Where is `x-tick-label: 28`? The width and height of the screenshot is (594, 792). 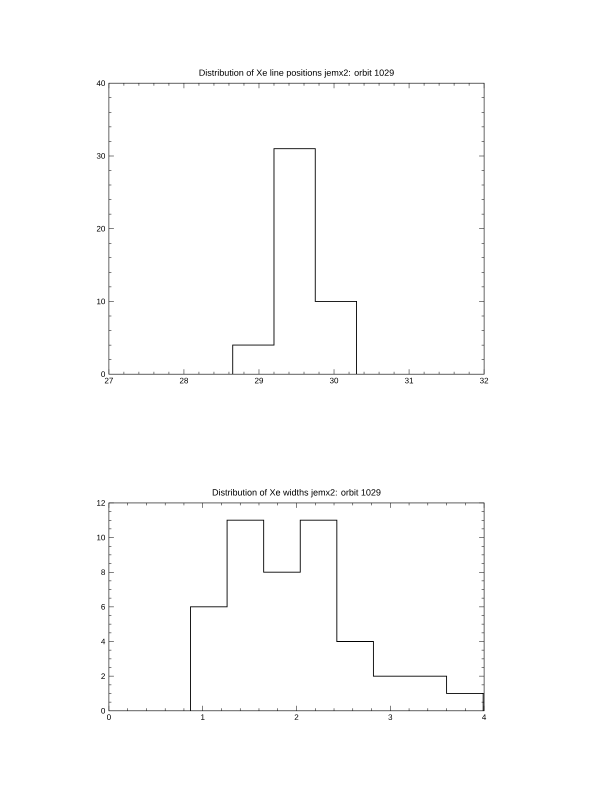 x-tick-label: 28 is located at coordinates (184, 381).